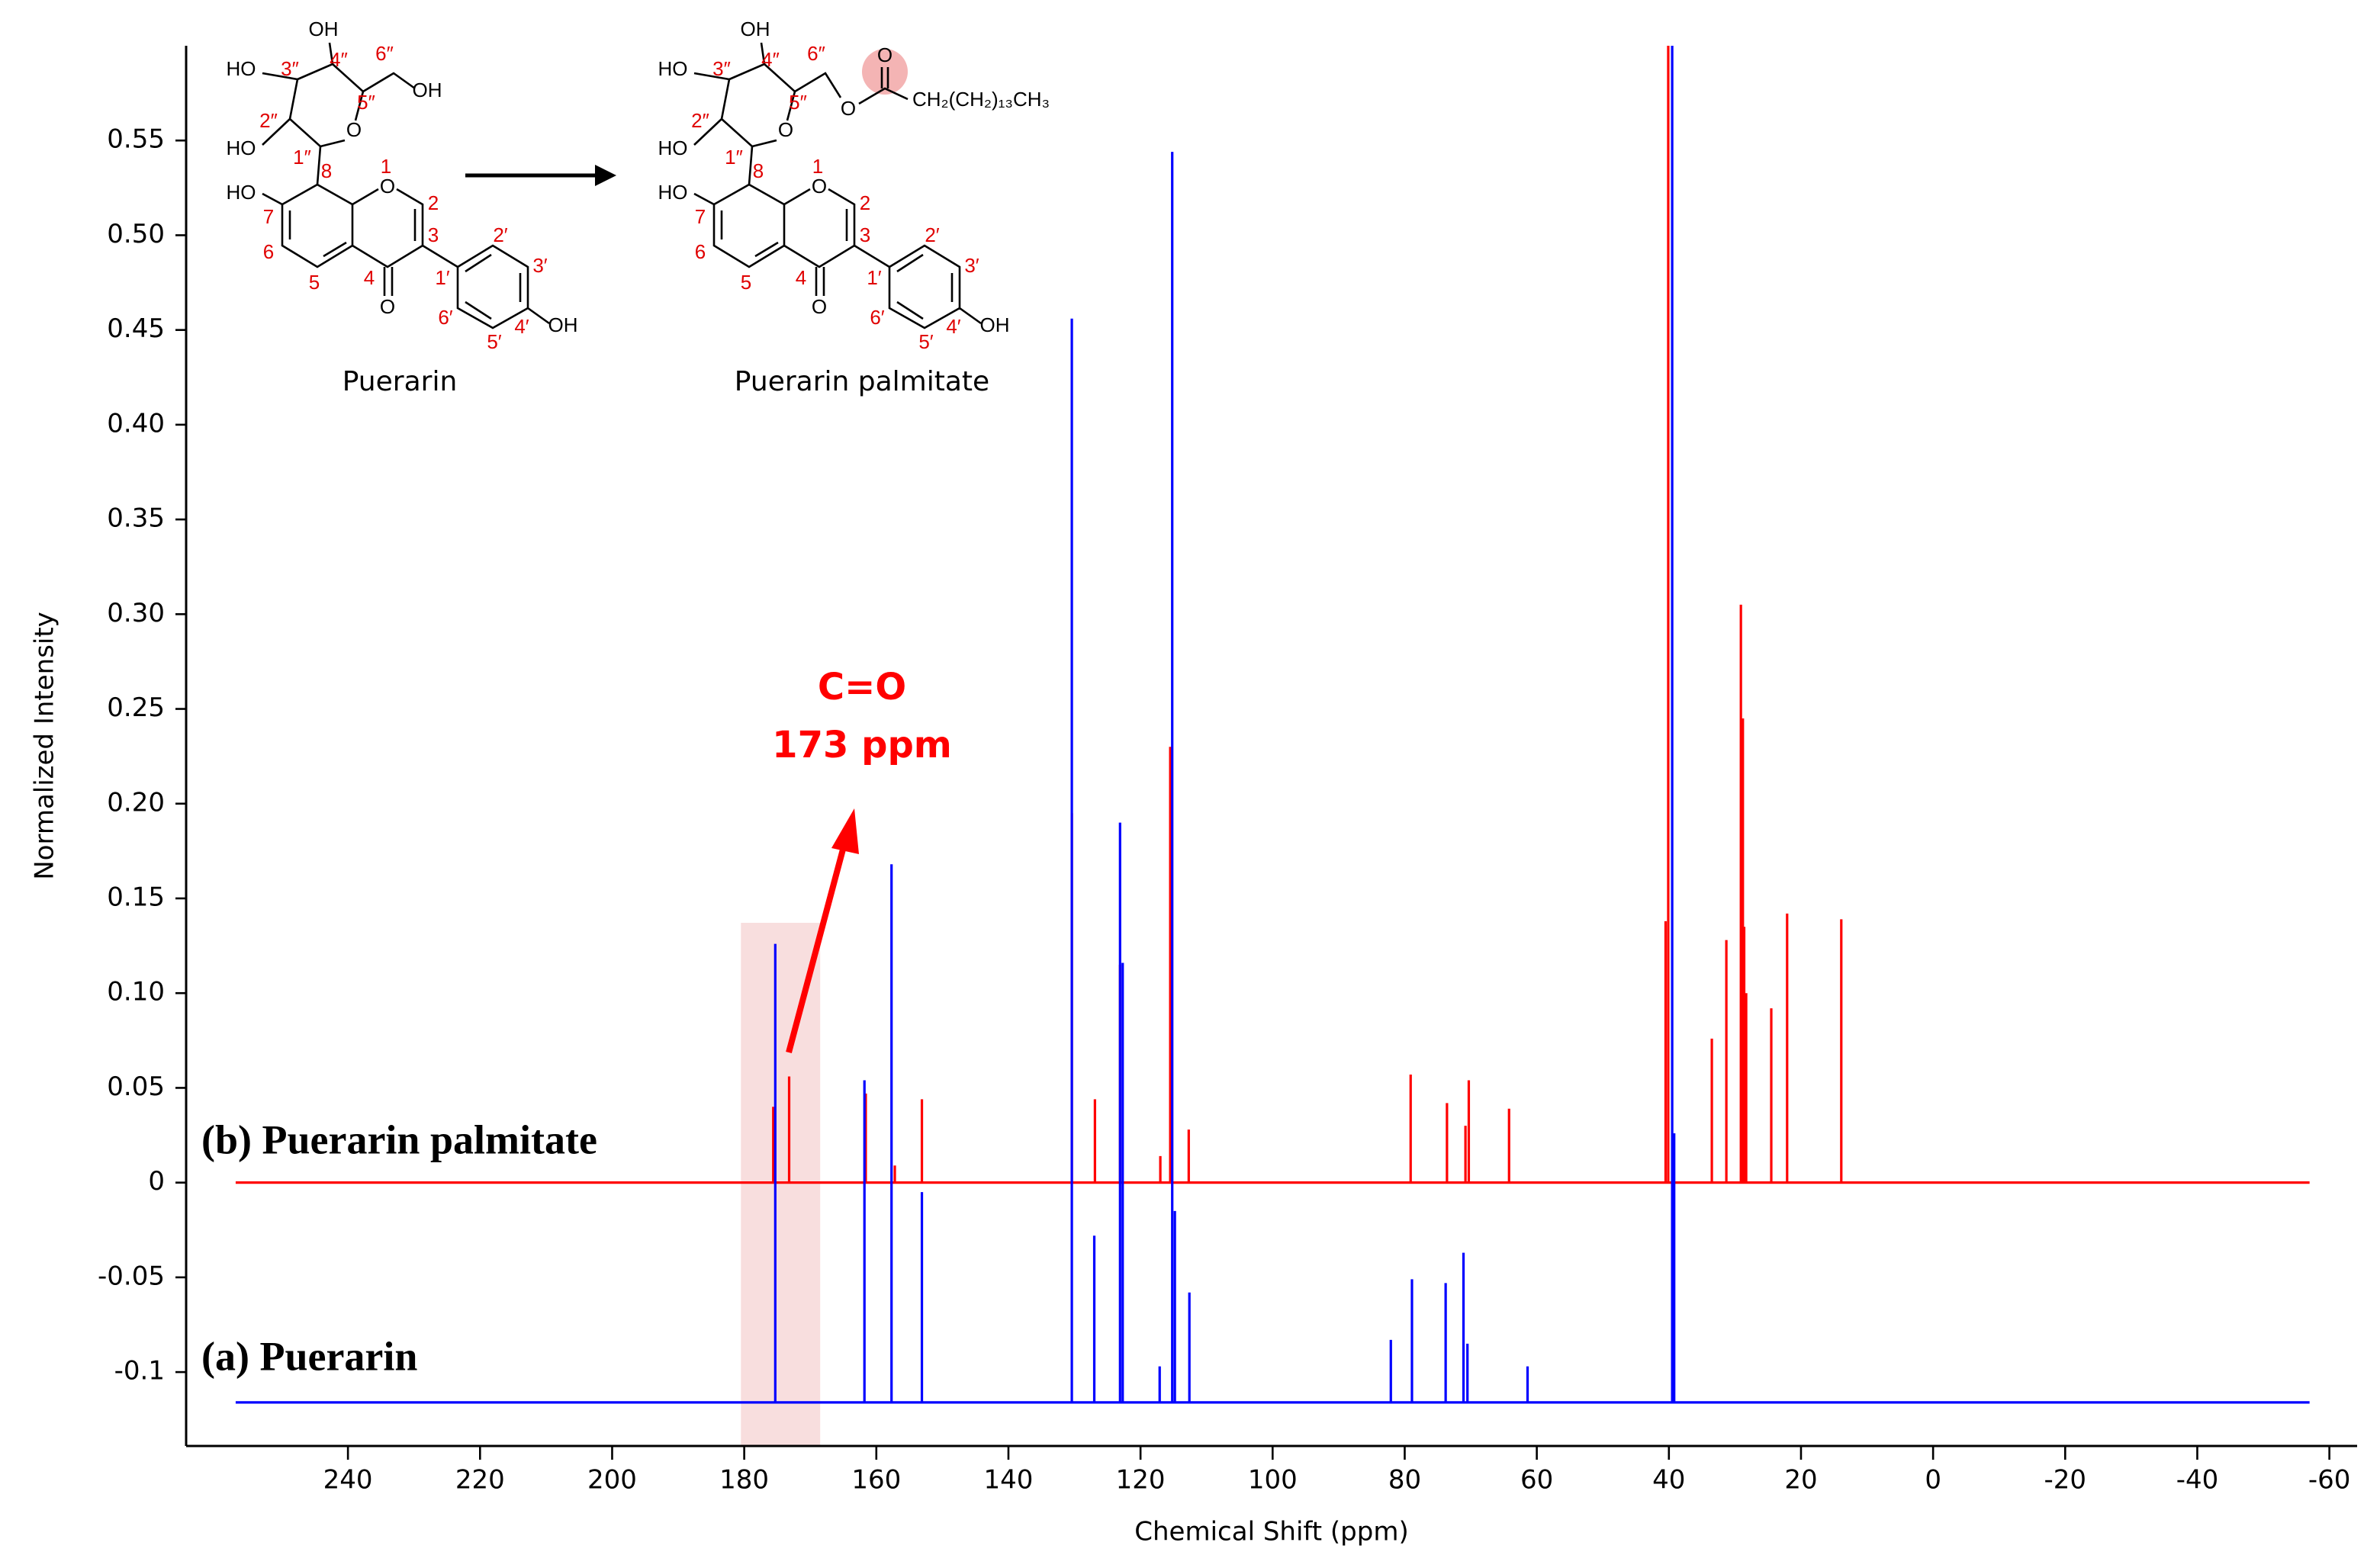 Image resolution: width=2380 pixels, height=1568 pixels. What do you see at coordinates (156, 1181) in the screenshot?
I see `y-tick-label: 0` at bounding box center [156, 1181].